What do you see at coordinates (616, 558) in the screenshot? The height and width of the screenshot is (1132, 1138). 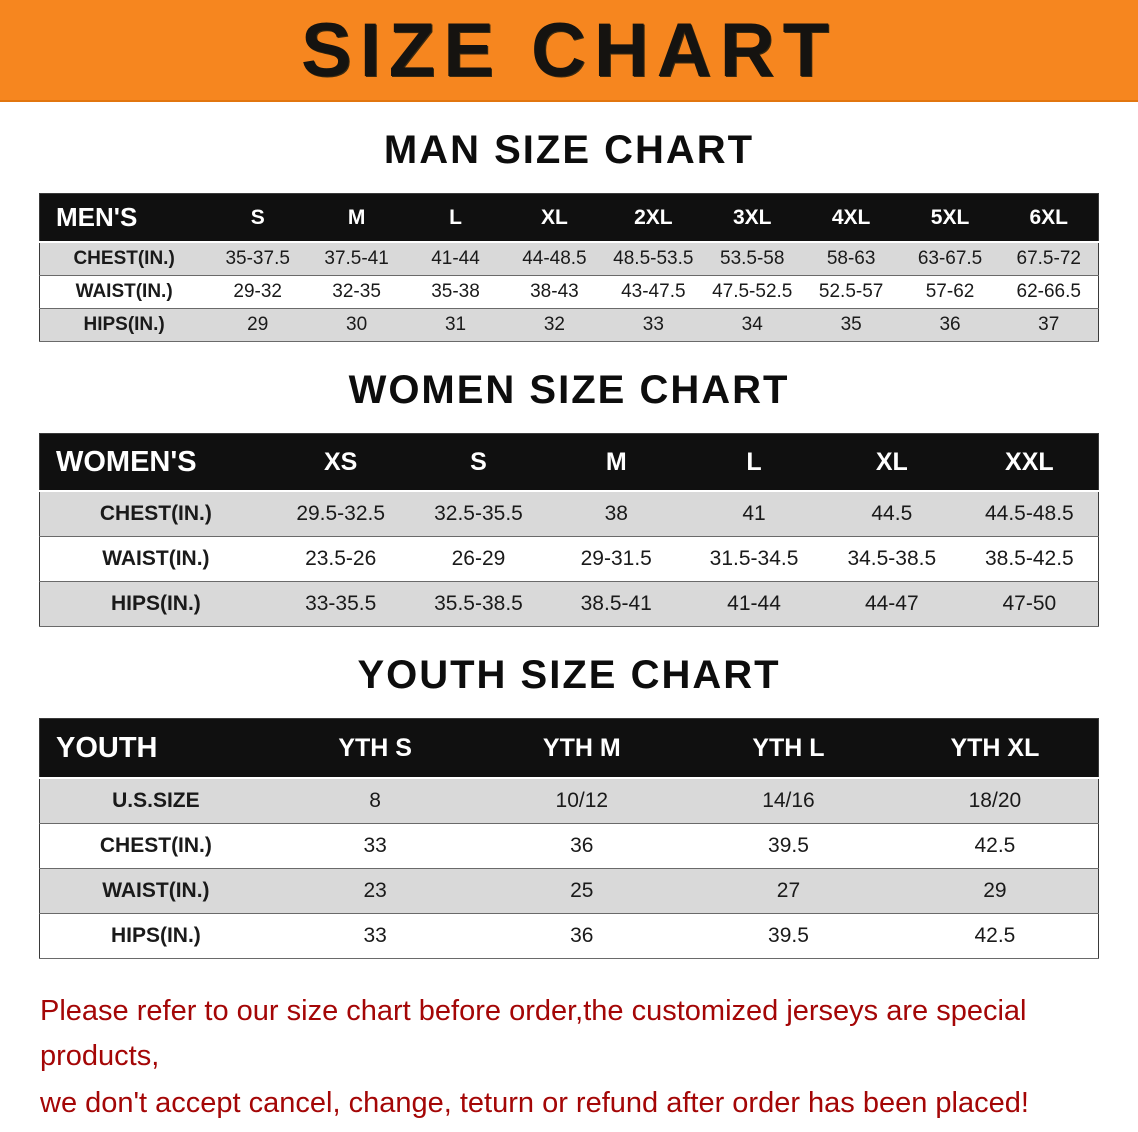 I see `cell-value: 29-31.5` at bounding box center [616, 558].